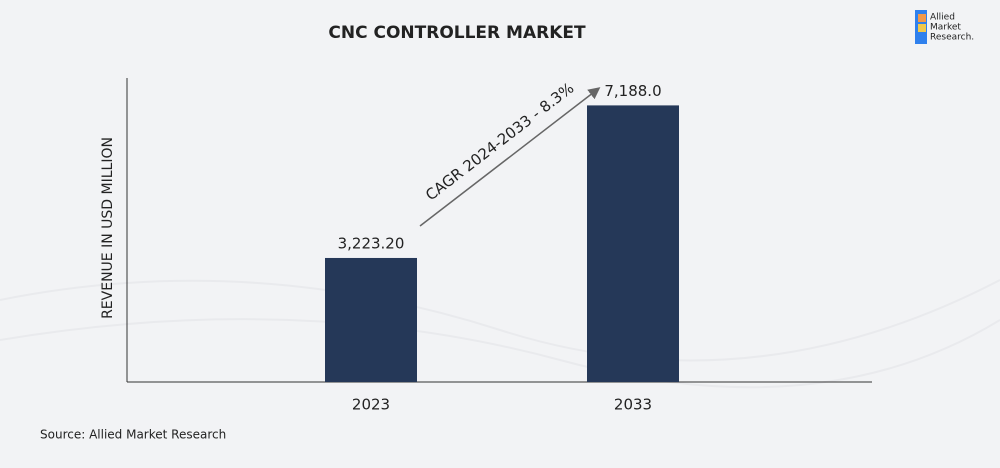 This screenshot has width=1000, height=468. I want to click on data-label: 3,223.20, so click(371, 243).